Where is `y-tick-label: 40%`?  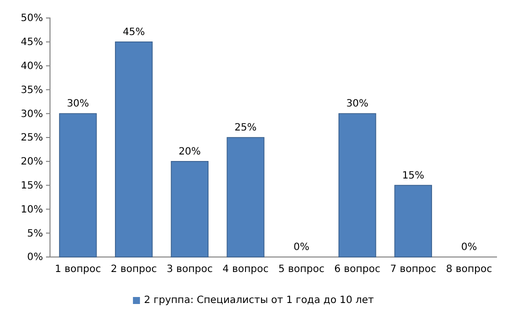
y-tick-label: 40% is located at coordinates (31, 66).